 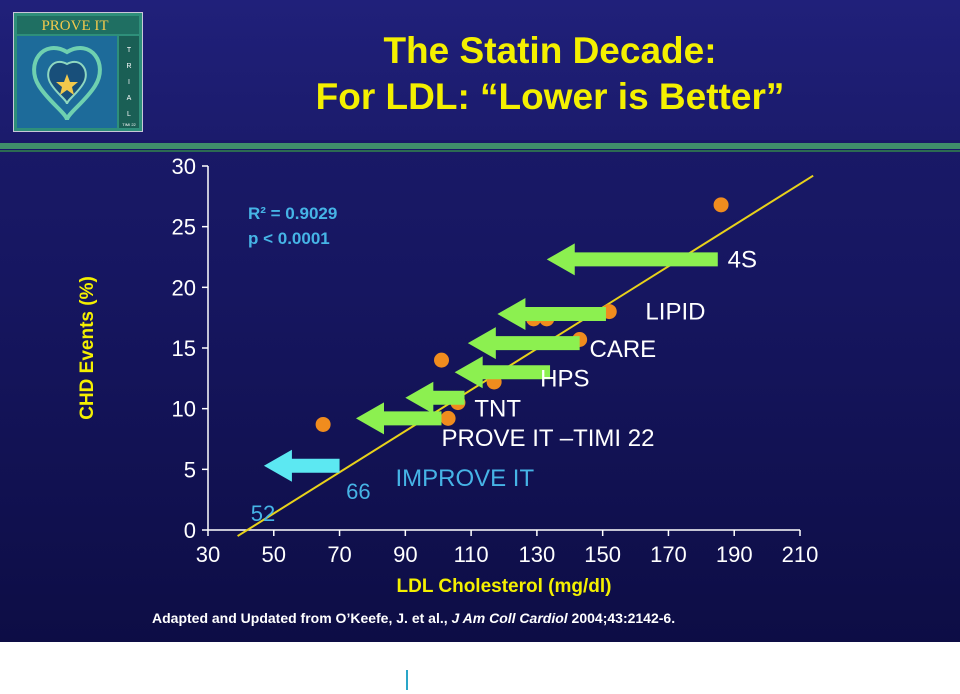 I want to click on trial-label: TNT, so click(x=497, y=409).